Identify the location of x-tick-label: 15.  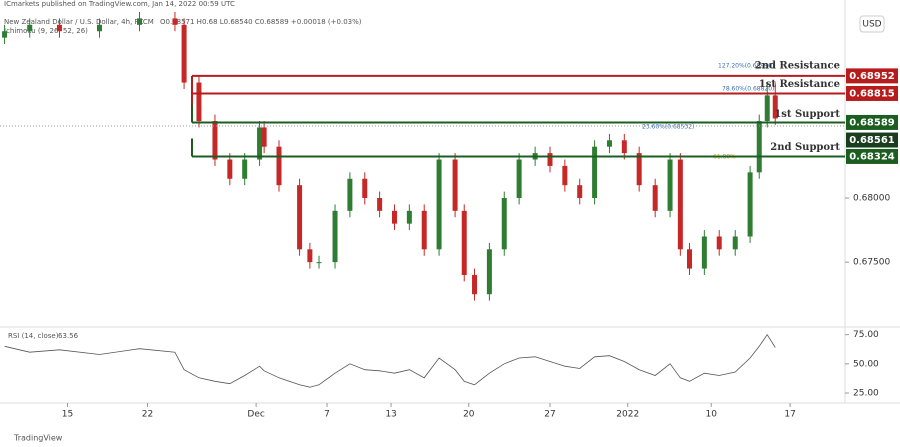
(67, 415).